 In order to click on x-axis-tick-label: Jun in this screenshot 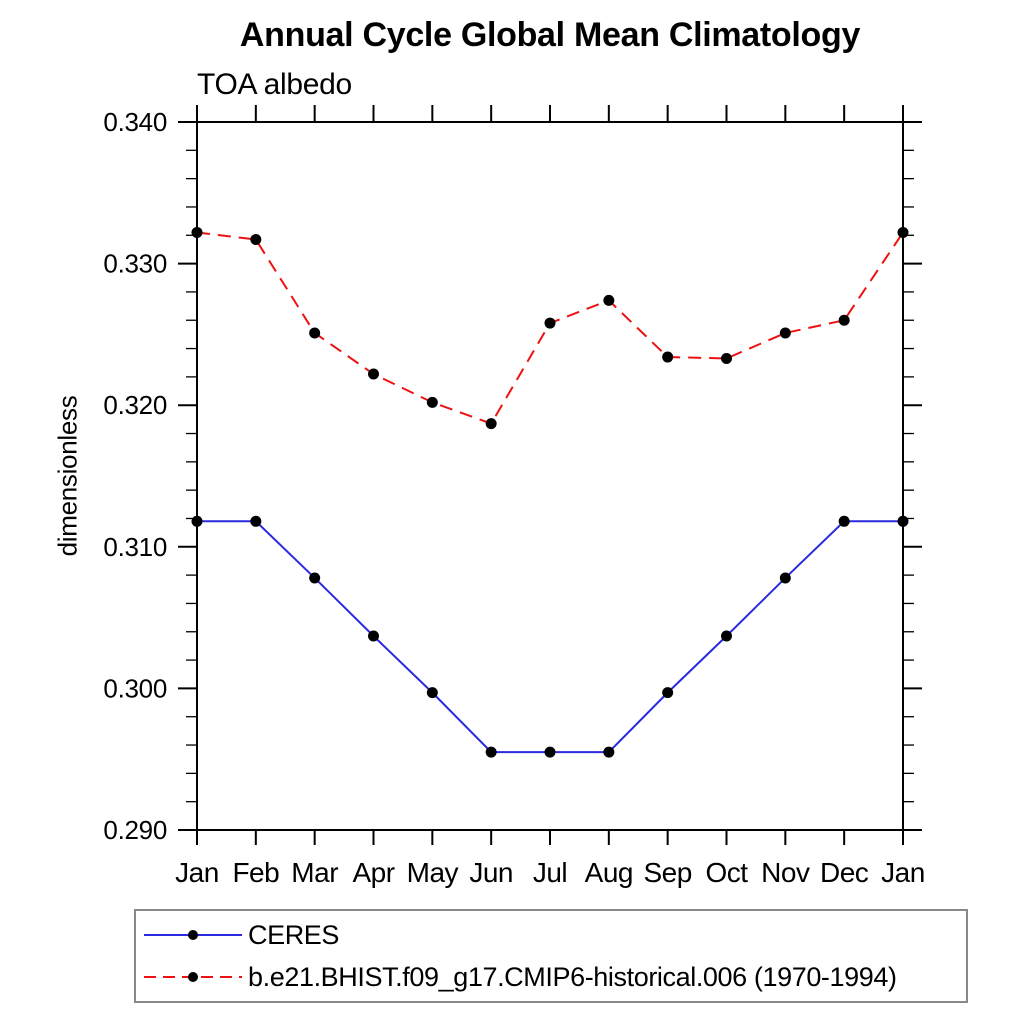, I will do `click(491, 872)`.